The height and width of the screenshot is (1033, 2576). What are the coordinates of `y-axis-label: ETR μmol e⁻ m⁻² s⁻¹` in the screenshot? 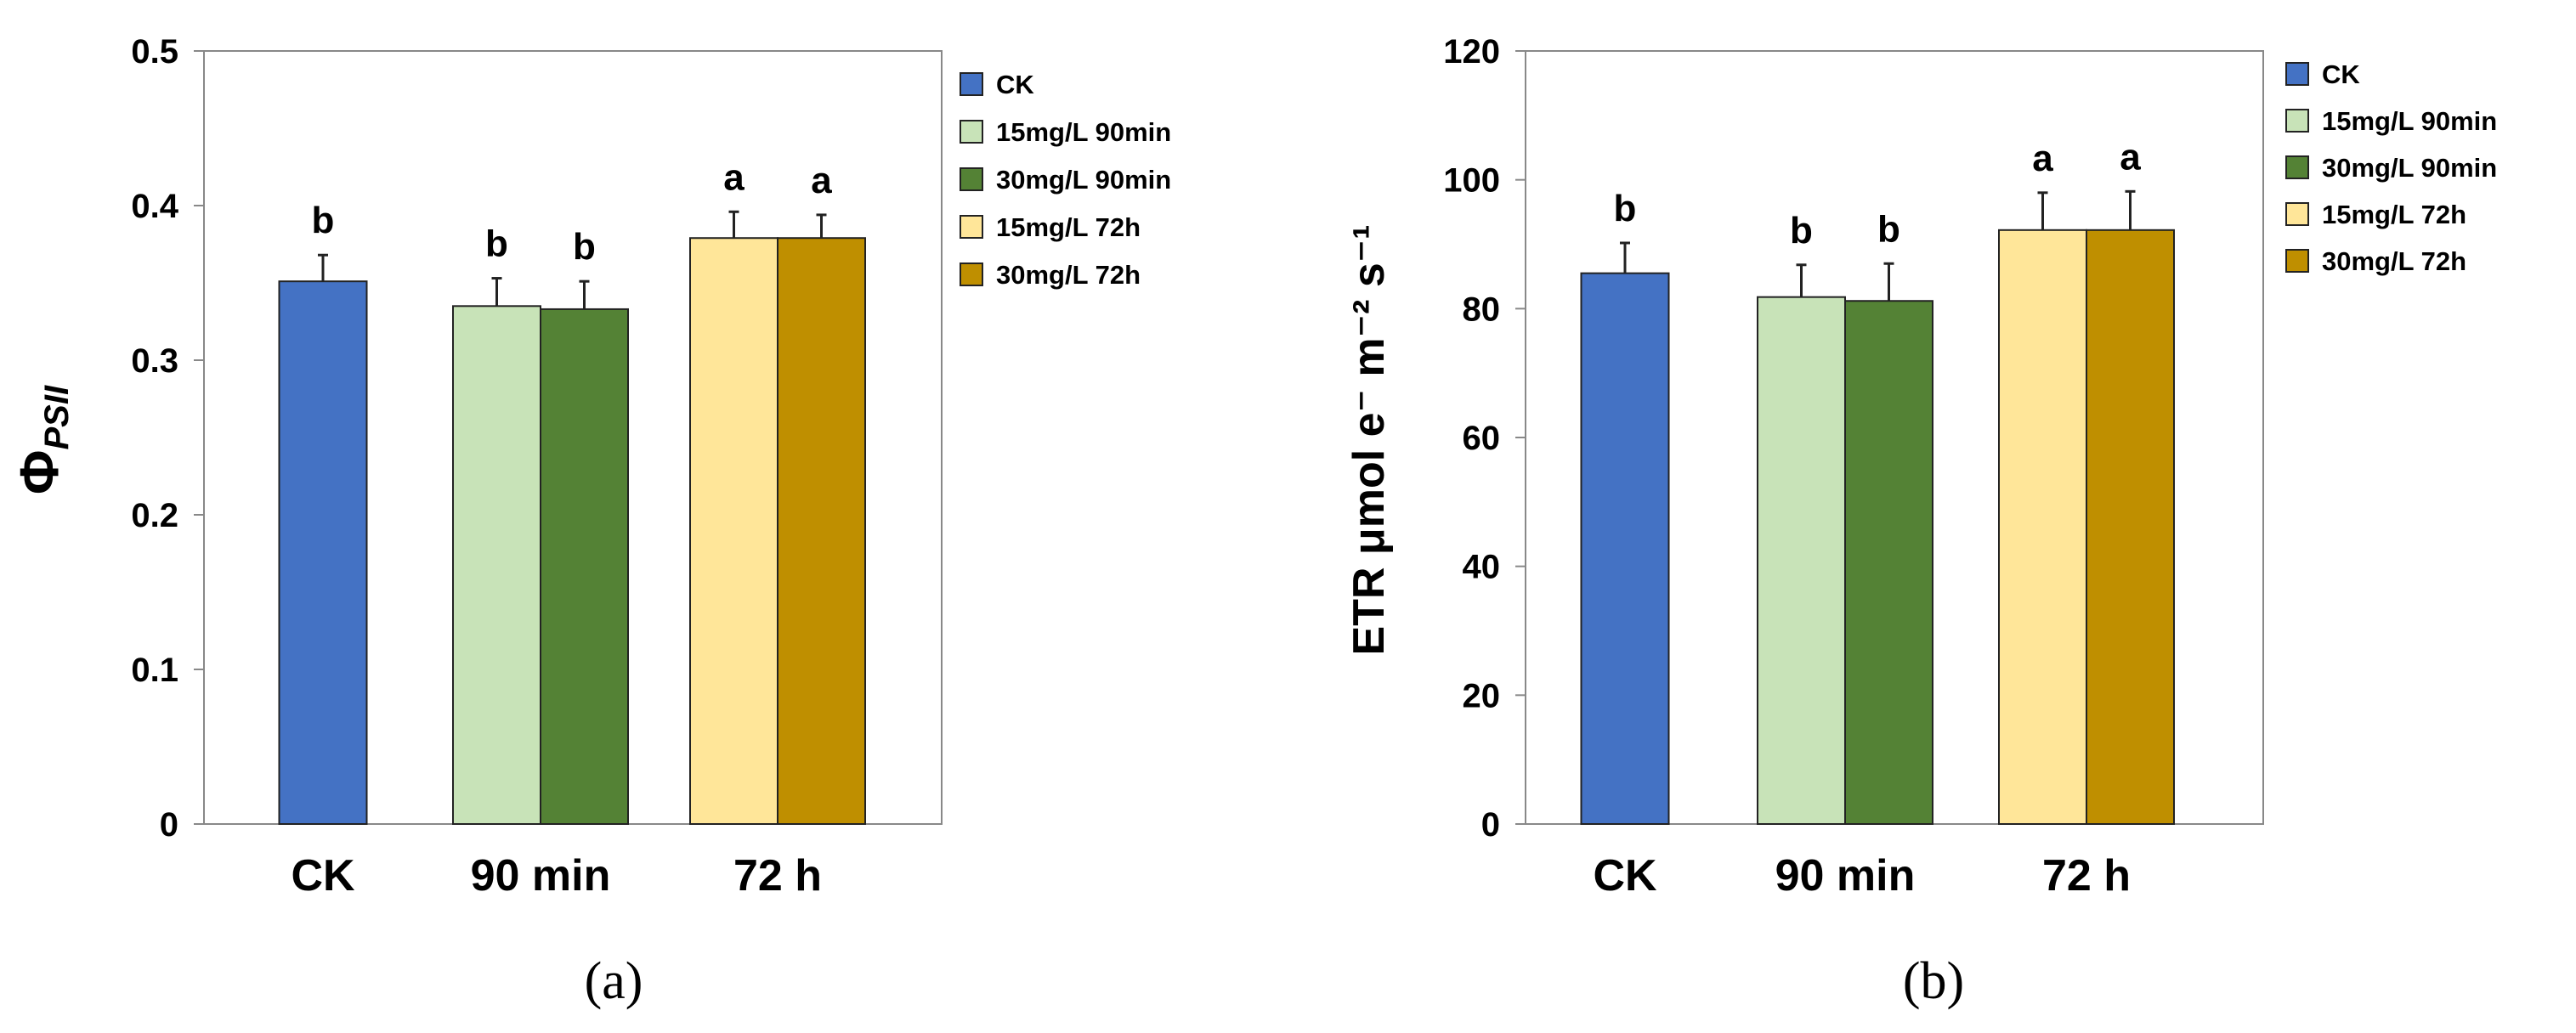 It's located at (1369, 440).